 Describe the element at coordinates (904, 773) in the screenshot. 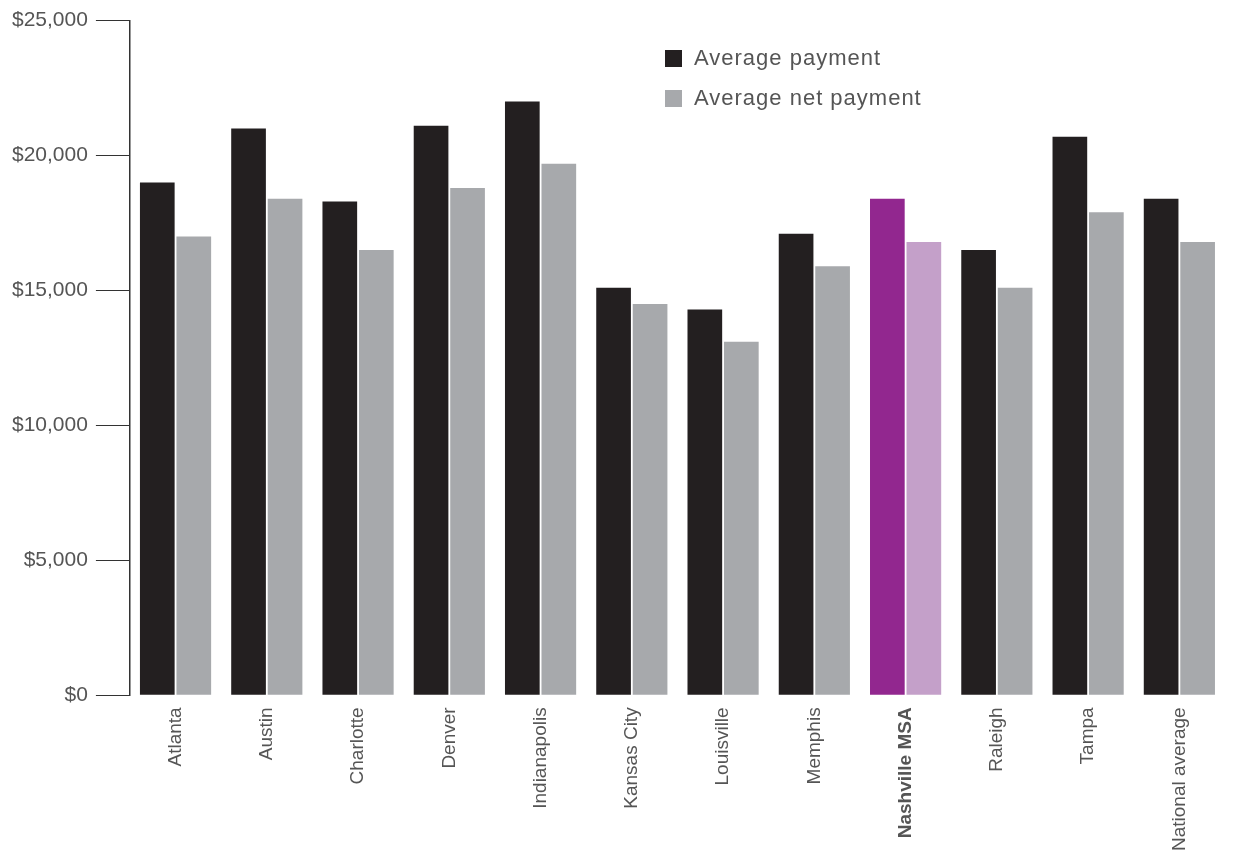

I see `x-tick-label: Nashville MSA` at that location.